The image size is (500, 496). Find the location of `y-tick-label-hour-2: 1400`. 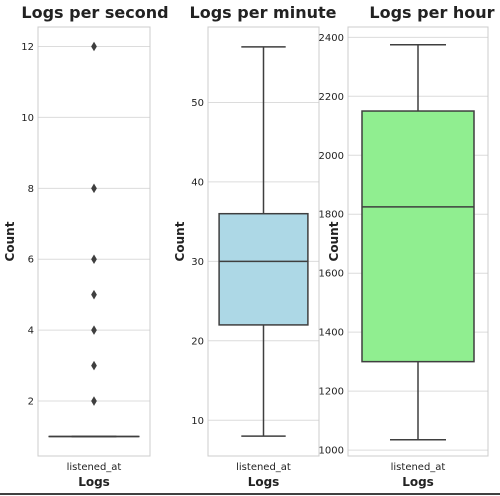

y-tick-label-hour-2: 1400 is located at coordinates (331, 333).